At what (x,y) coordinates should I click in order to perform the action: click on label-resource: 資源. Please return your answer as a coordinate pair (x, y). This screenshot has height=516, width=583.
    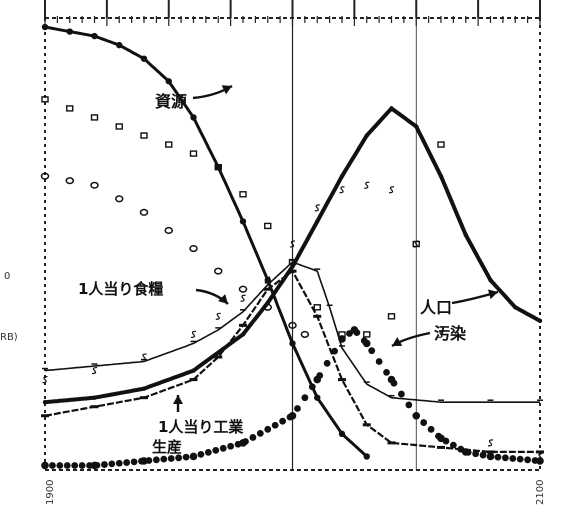
    Looking at the image, I should click on (171, 101).